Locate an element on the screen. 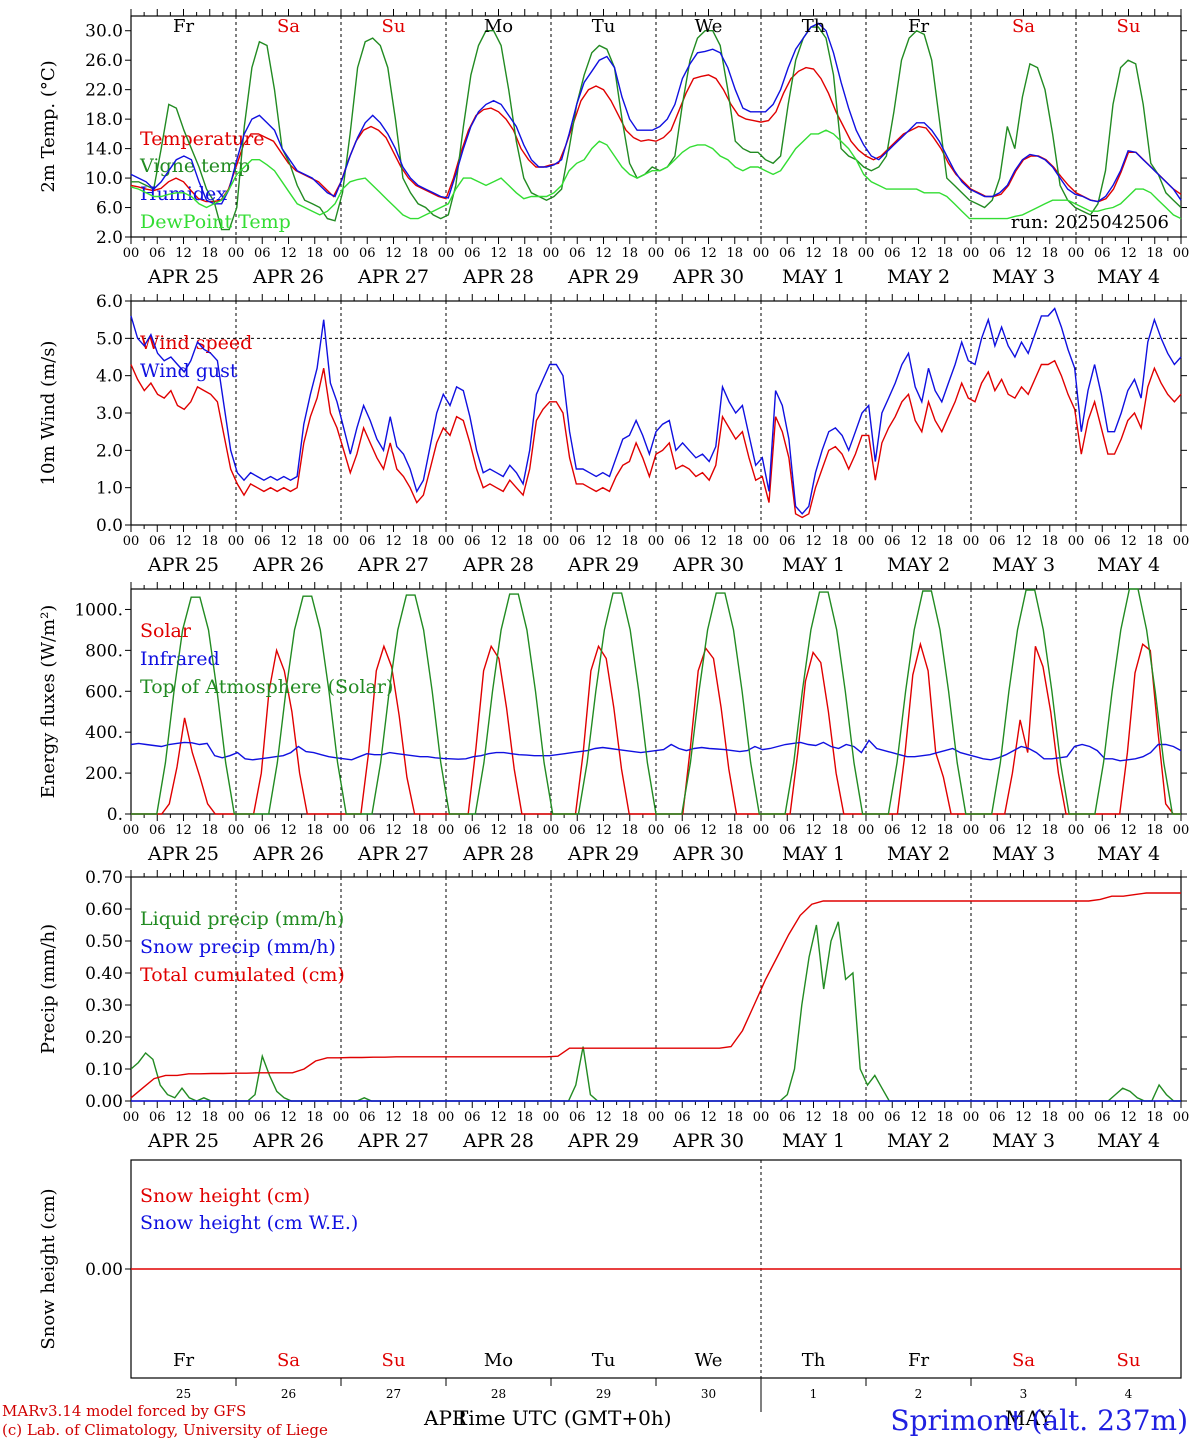  footer-day-name: Su is located at coordinates (394, 1360).